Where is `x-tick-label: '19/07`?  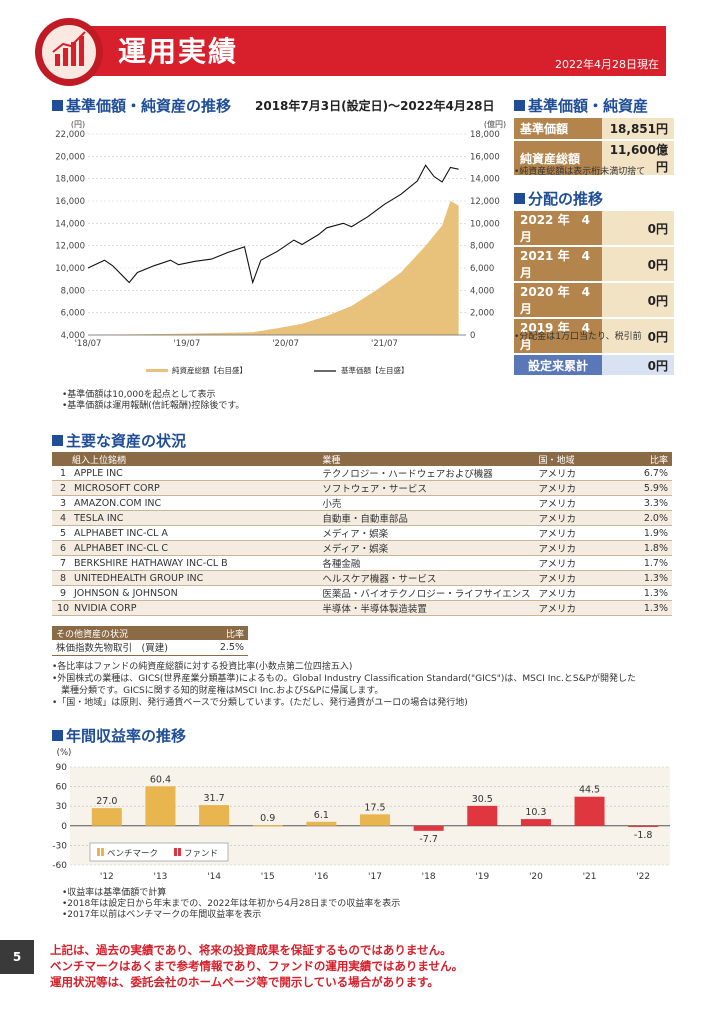
x-tick-label: '19/07 is located at coordinates (186, 344).